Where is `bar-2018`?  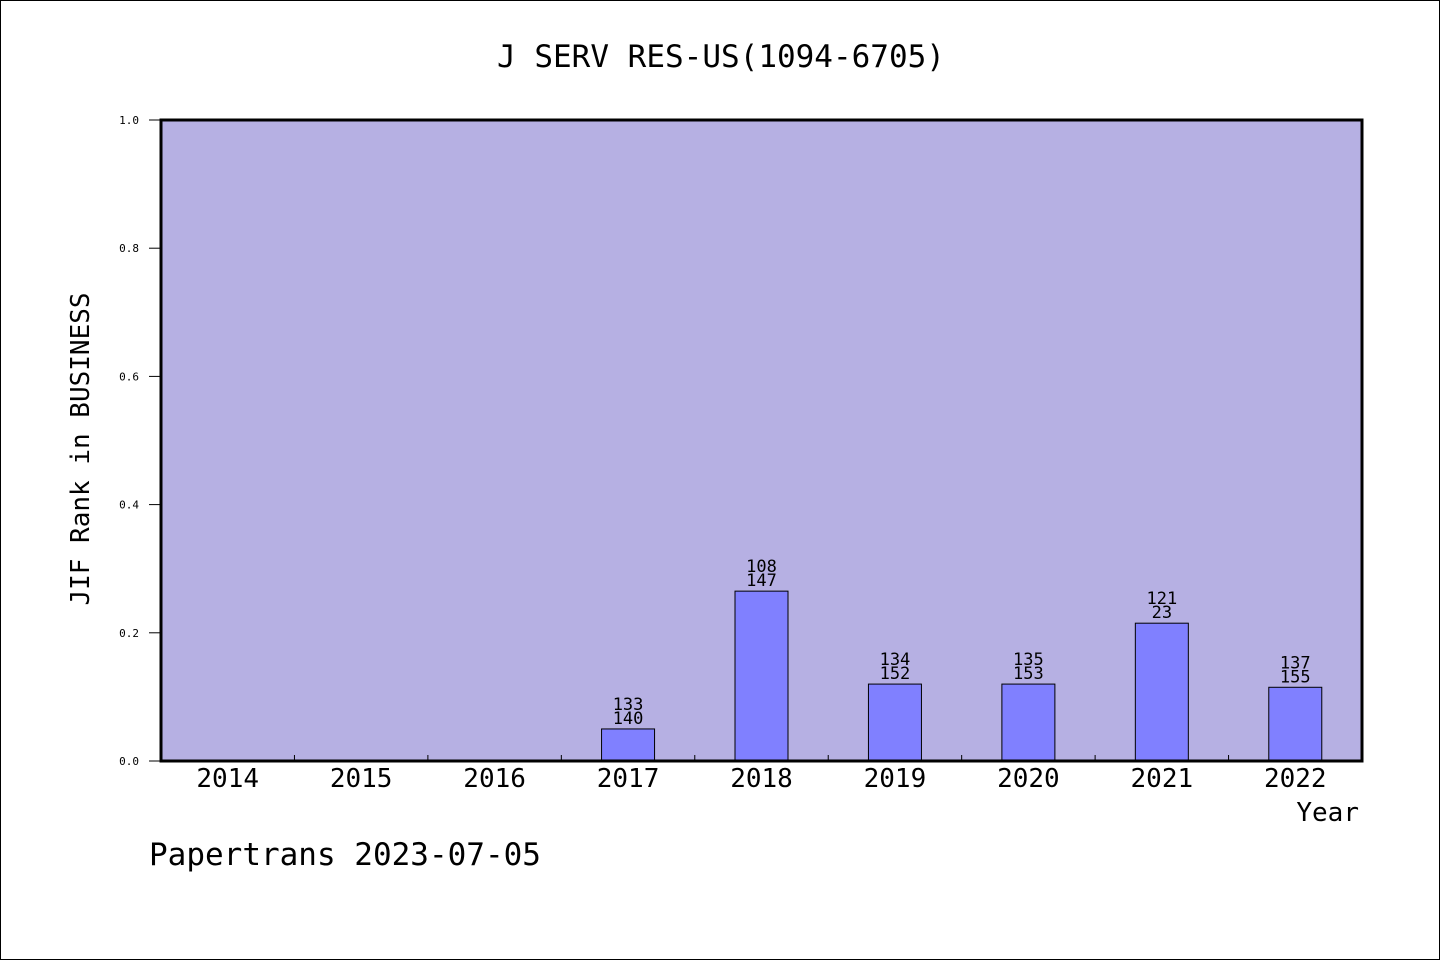
bar-2018 is located at coordinates (761, 676).